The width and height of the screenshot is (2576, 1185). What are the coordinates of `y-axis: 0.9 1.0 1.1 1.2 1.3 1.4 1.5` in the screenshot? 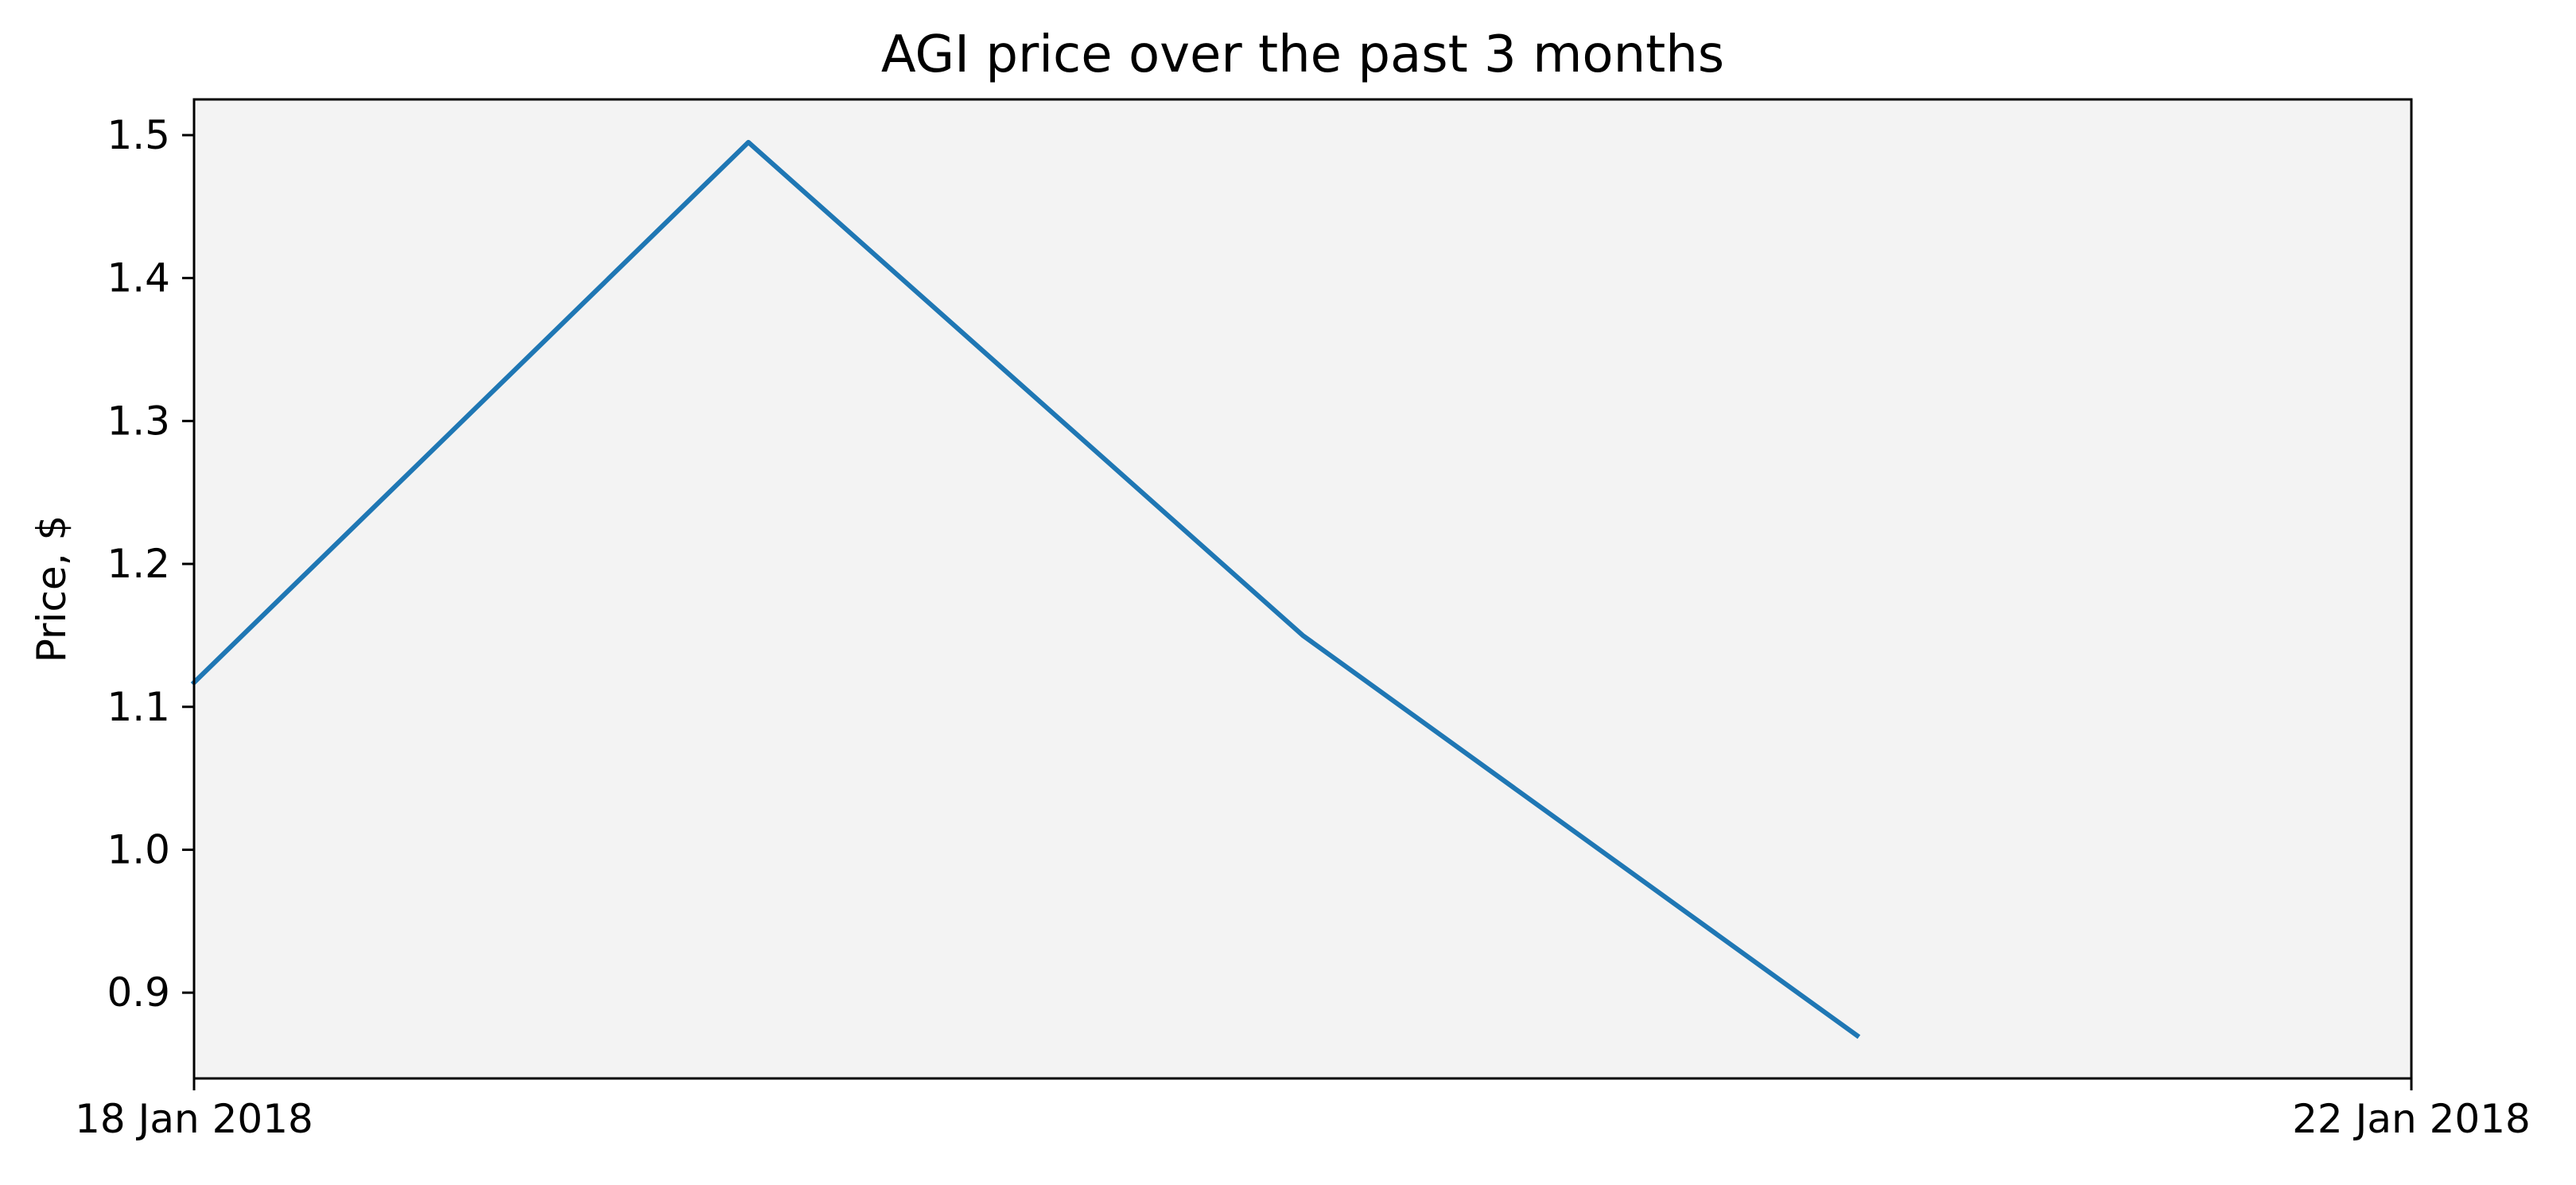 It's located at (150, 564).